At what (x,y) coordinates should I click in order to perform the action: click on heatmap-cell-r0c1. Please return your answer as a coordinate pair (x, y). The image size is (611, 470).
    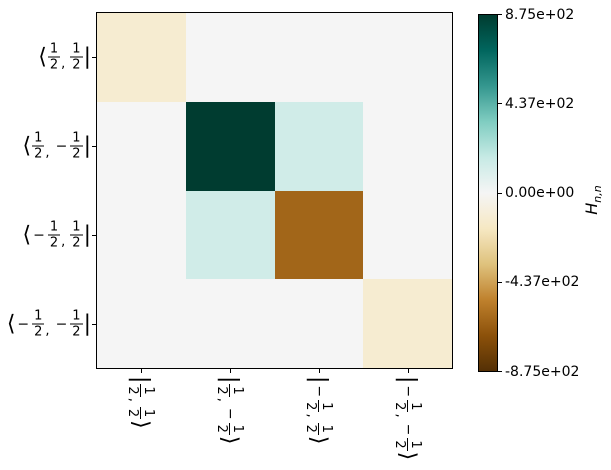
    Looking at the image, I should click on (230, 57).